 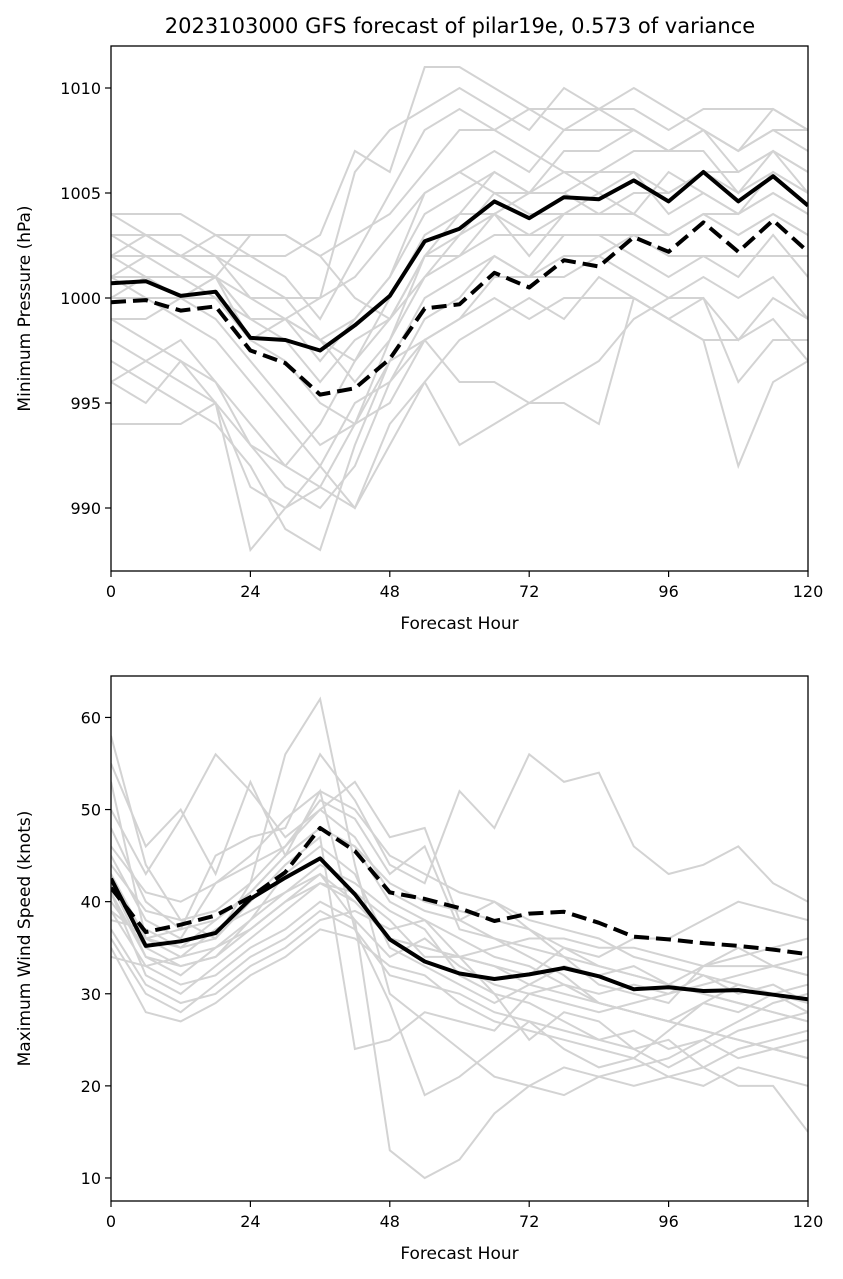 What do you see at coordinates (668, 1221) in the screenshot?
I see `wind-x-tick-label: 96` at bounding box center [668, 1221].